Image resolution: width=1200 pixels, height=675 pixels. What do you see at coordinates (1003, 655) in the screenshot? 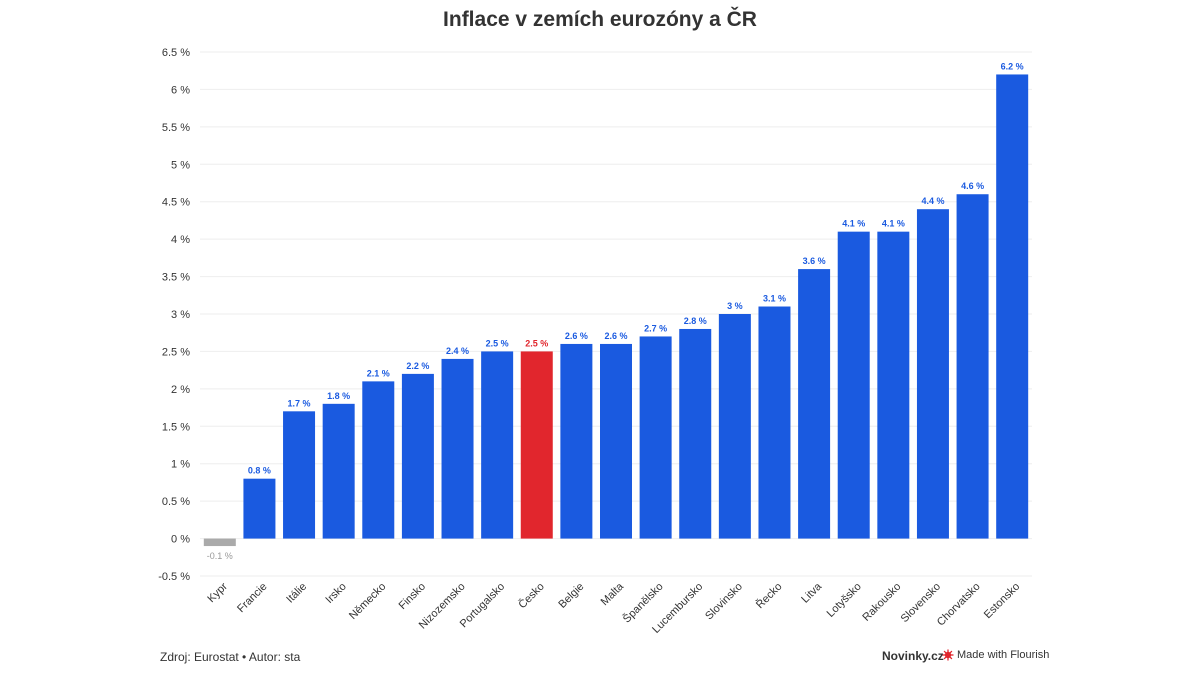
I see `flourish-label: Made with Flourish` at bounding box center [1003, 655].